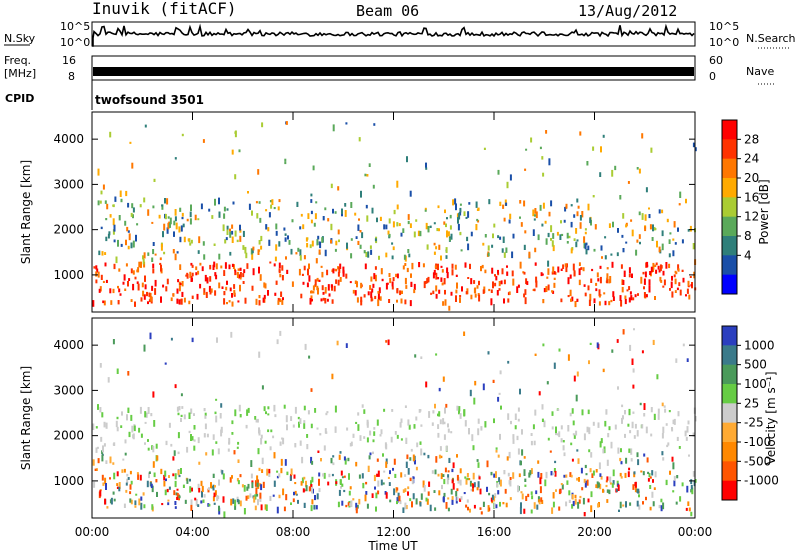 The image size is (800, 554). Describe the element at coordinates (771, 417) in the screenshot. I see `velocity-colorbar-label: Velocity [m s⁻¹]` at that location.